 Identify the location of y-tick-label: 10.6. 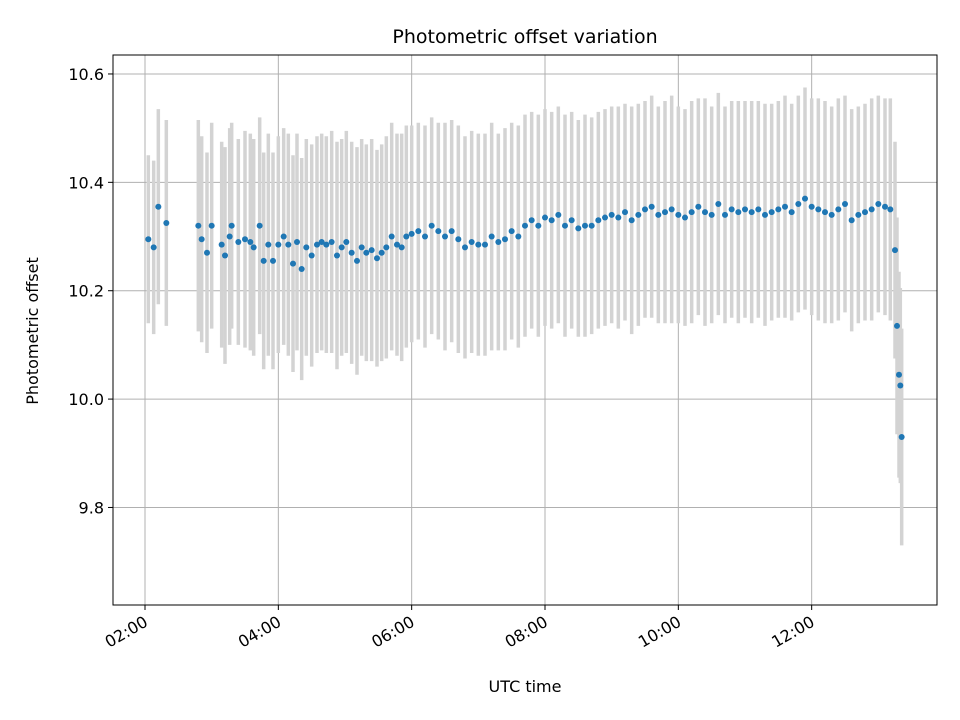
(86, 74).